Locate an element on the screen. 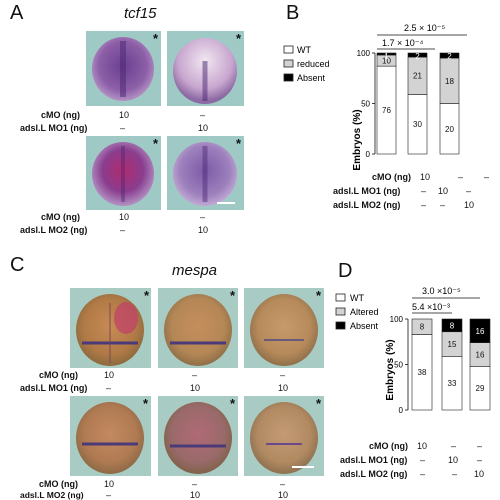  d-x-row3-label: adsl.L MO2 (ng) is located at coordinates (374, 474).